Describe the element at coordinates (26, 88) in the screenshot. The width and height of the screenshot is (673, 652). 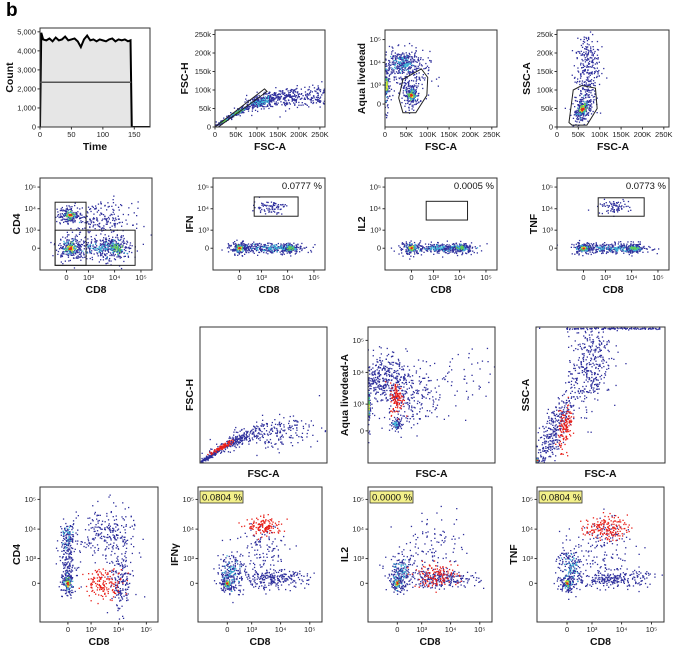
I see `y-tick-label: 2,000` at that location.